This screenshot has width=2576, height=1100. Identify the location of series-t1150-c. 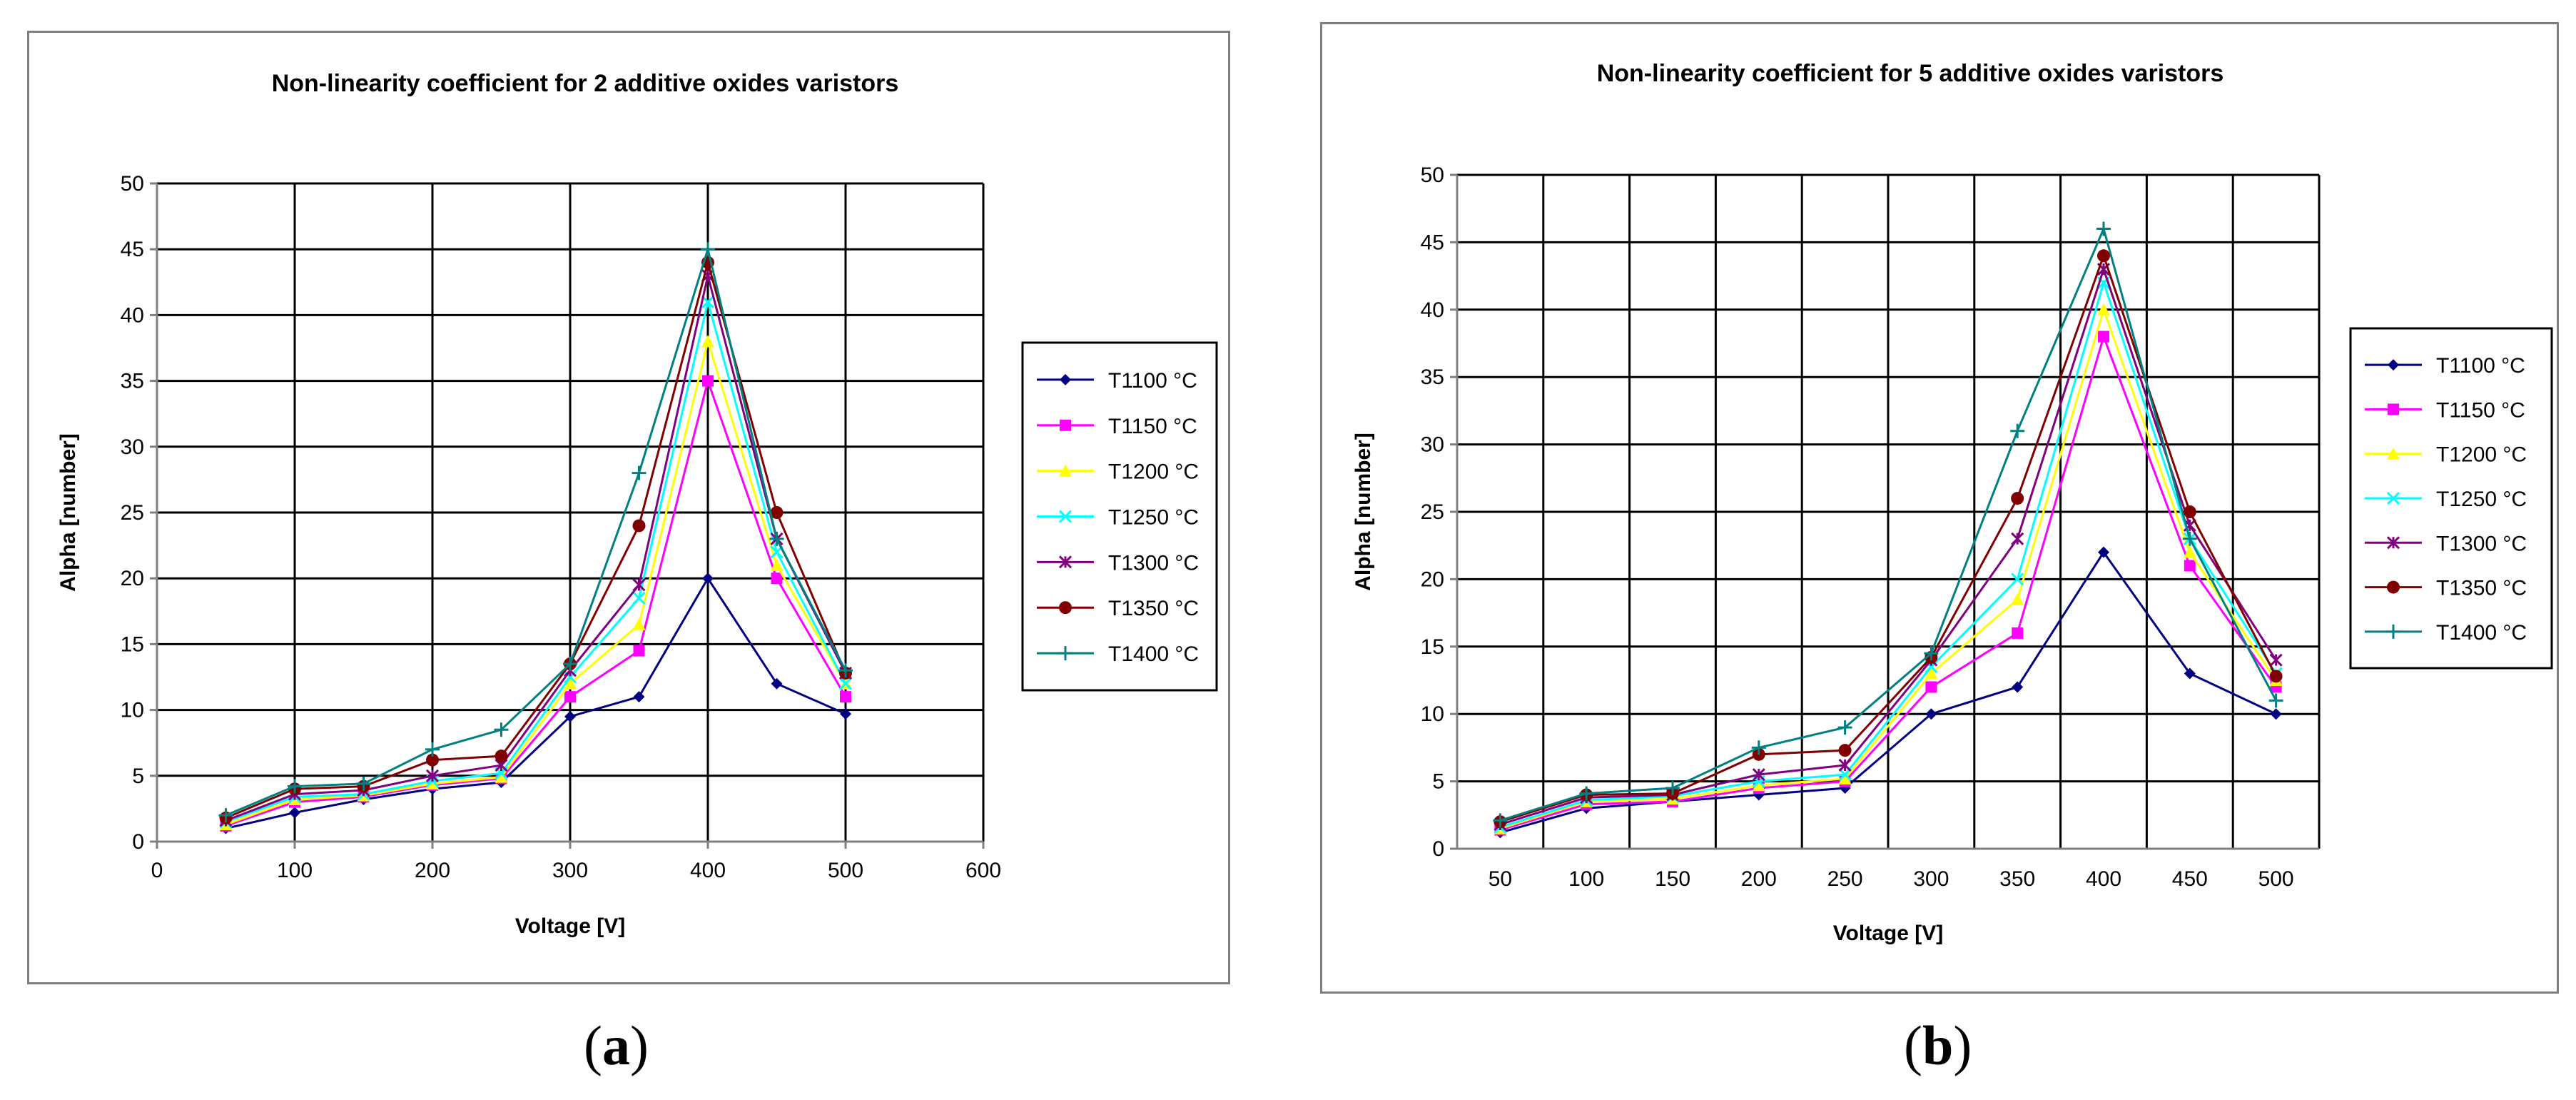
(535, 603).